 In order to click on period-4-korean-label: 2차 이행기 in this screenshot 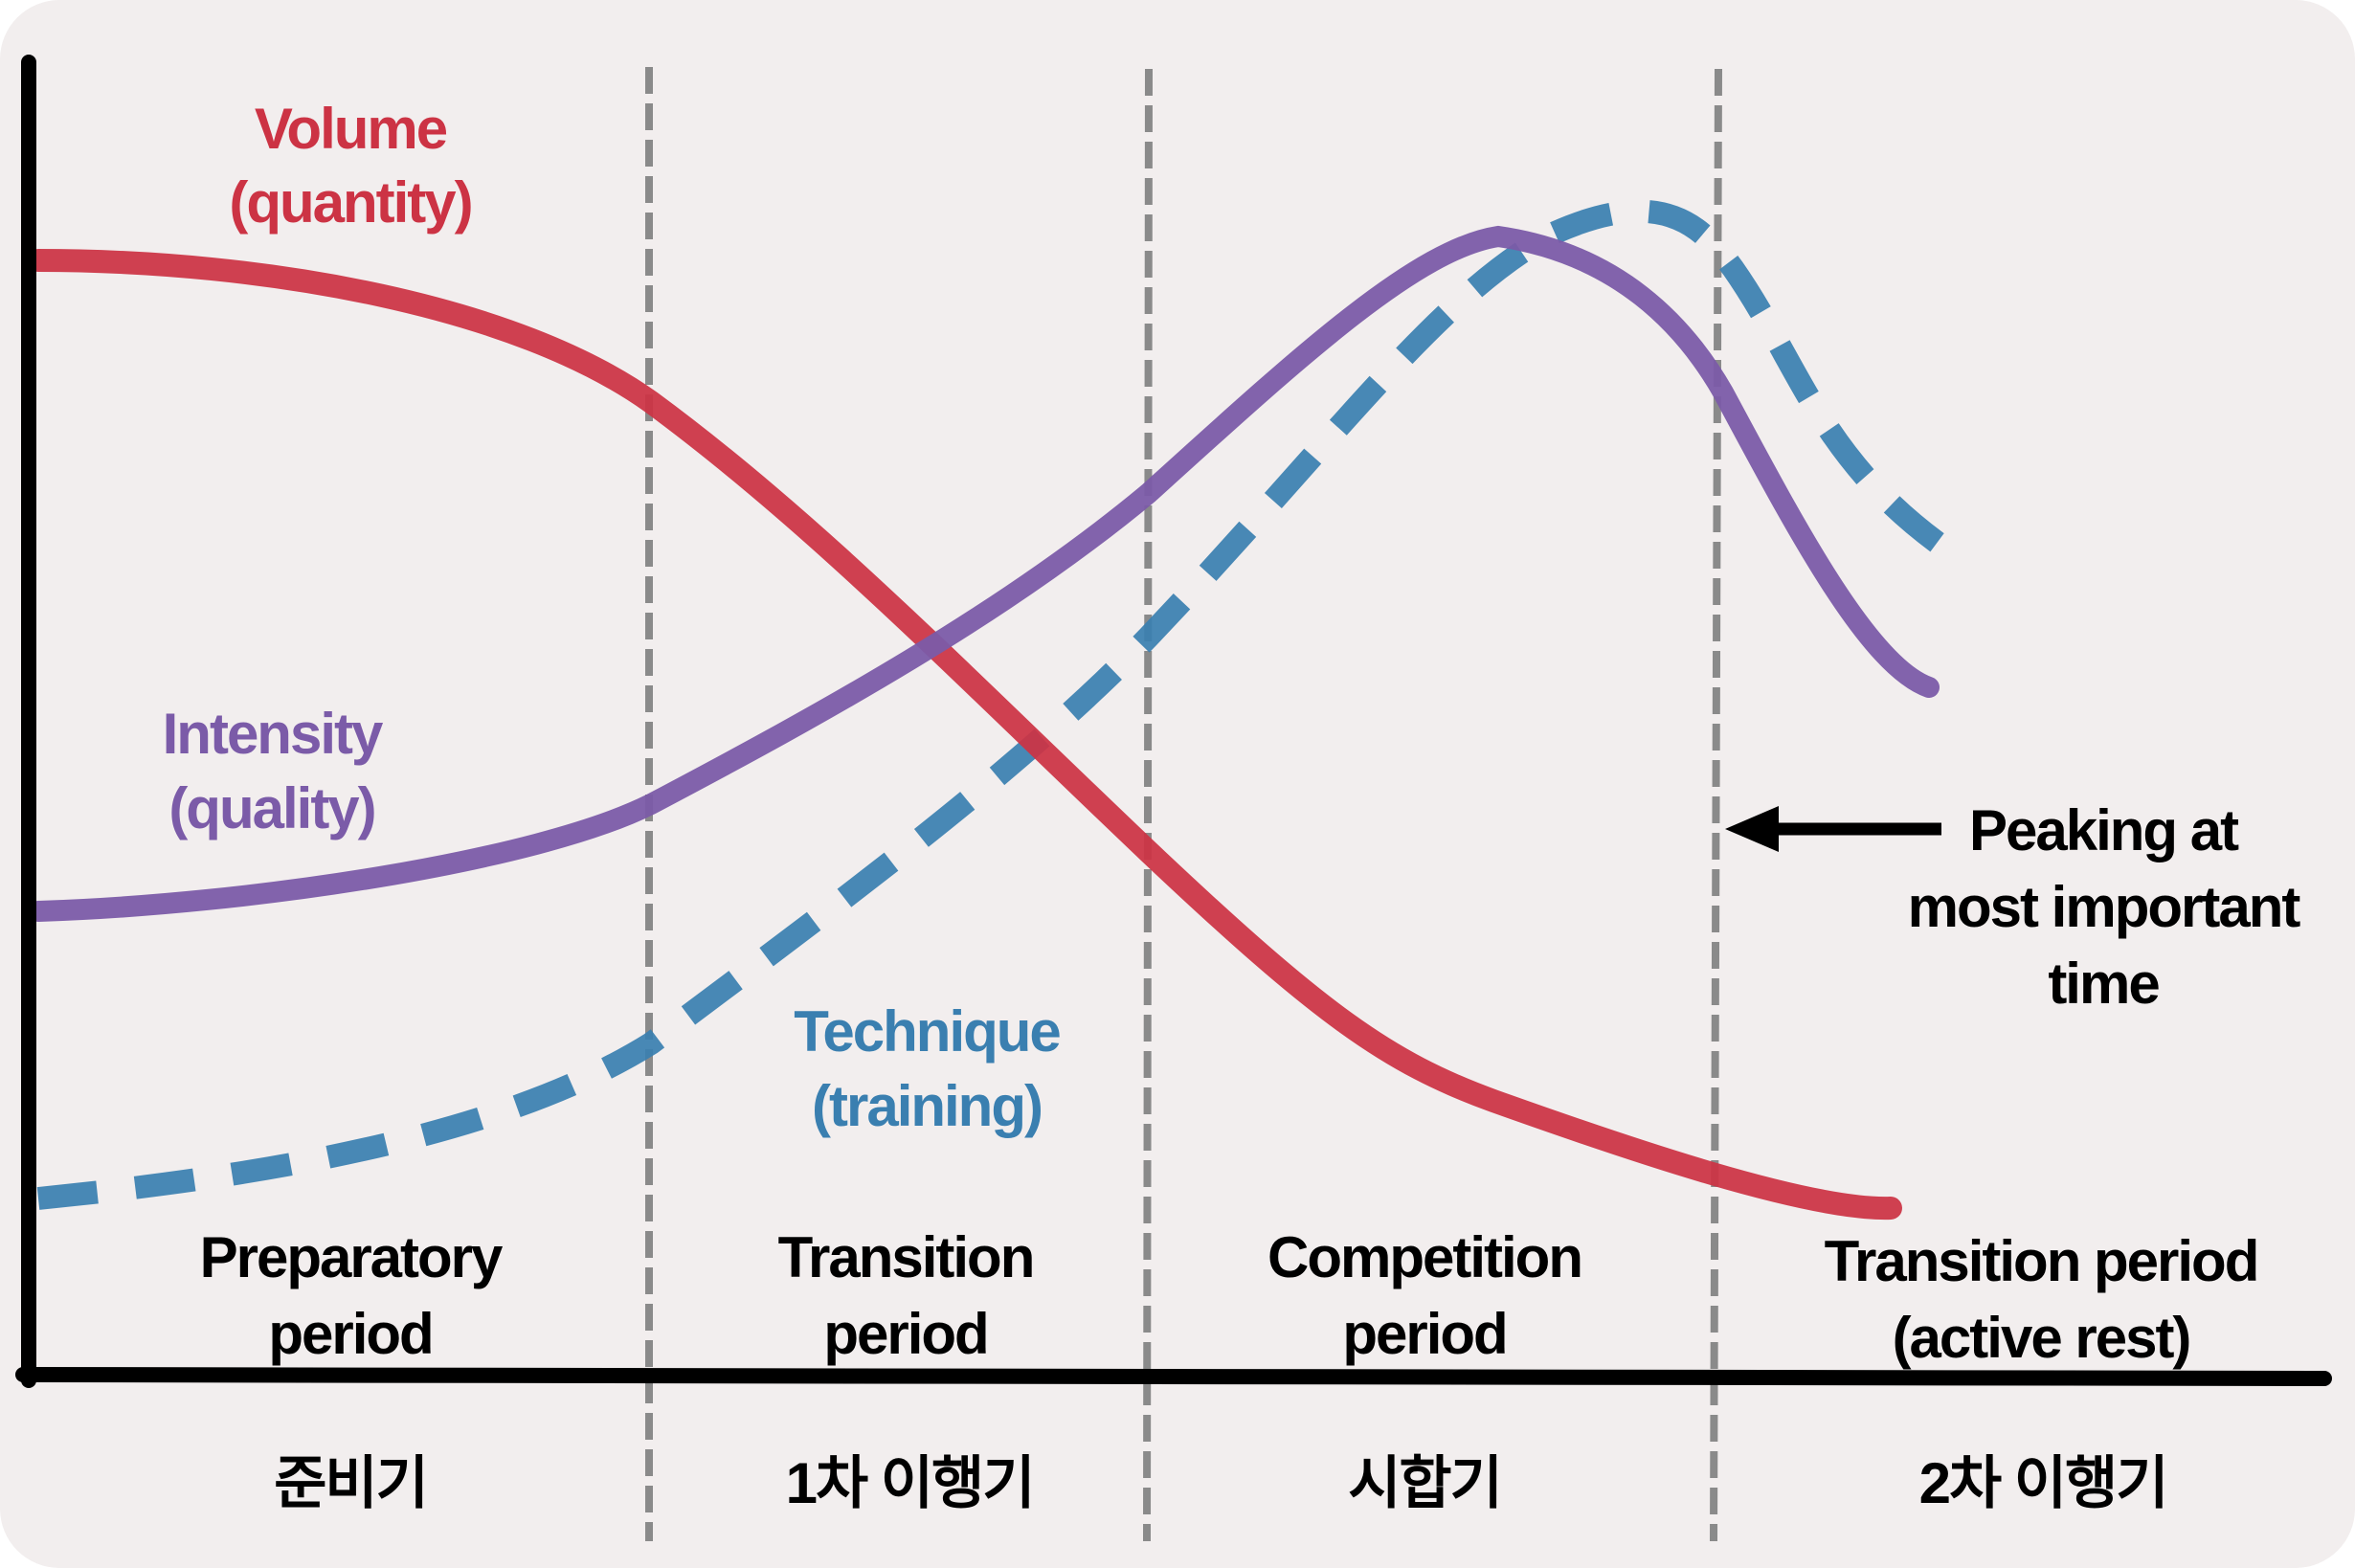, I will do `click(2043, 1483)`.